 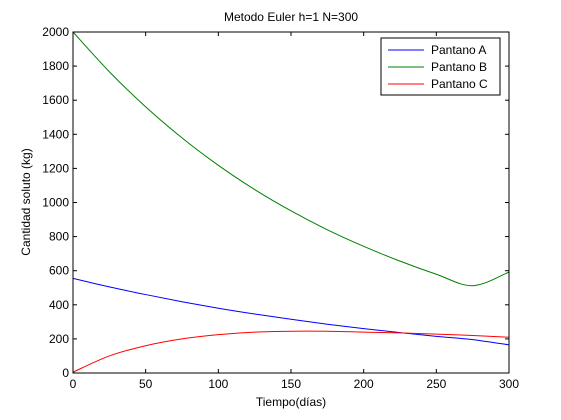 What do you see at coordinates (73, 384) in the screenshot?
I see `x-tick-label: 0` at bounding box center [73, 384].